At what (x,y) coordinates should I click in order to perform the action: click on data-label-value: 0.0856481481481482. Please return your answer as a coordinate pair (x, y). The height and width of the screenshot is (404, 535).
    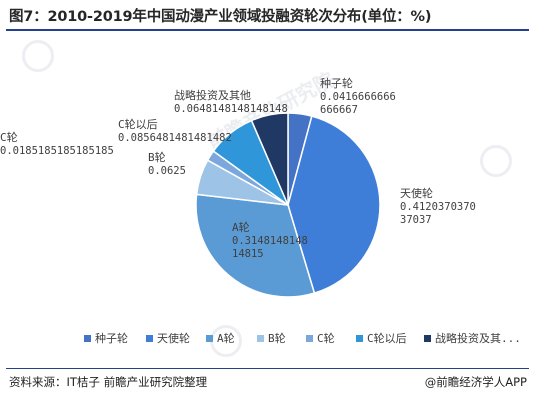
    Looking at the image, I should click on (175, 138).